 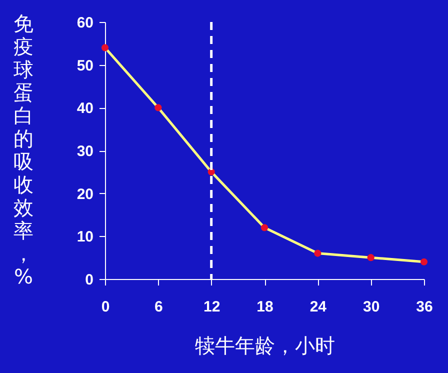 I want to click on x-tick-label: 12, so click(x=211, y=307).